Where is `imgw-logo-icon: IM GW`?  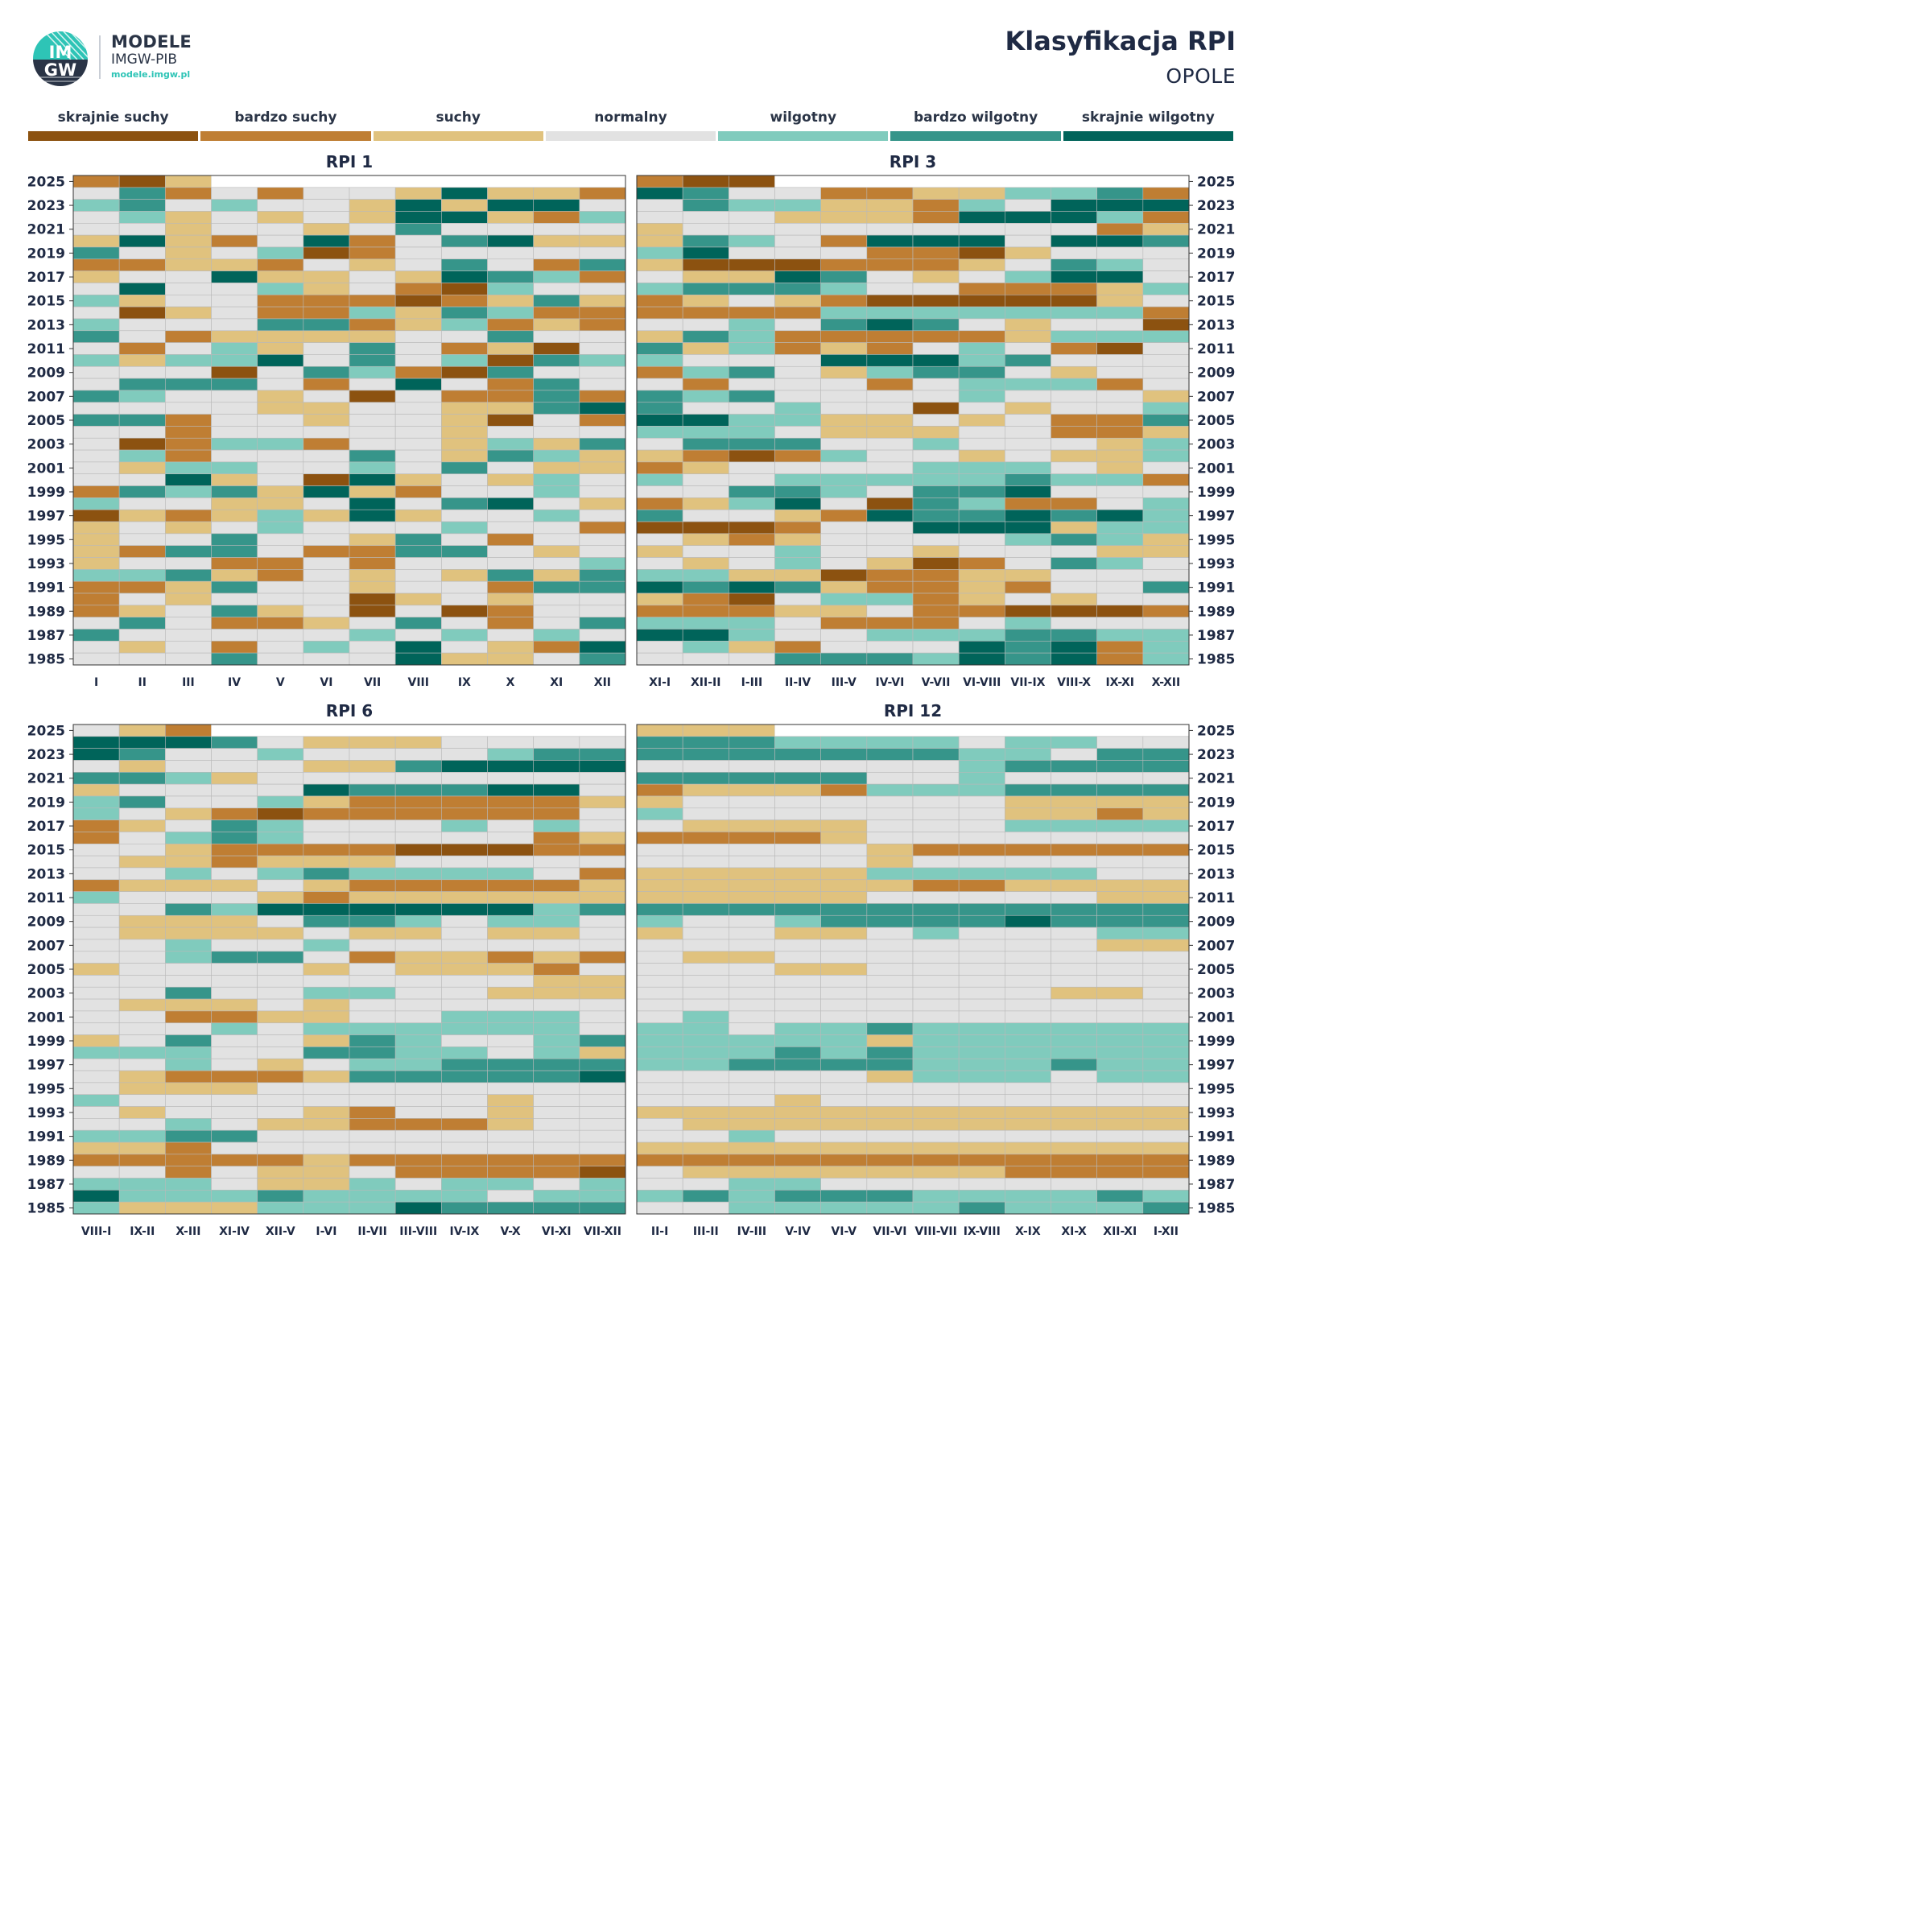
imgw-logo-icon: IM GW is located at coordinates (60, 59).